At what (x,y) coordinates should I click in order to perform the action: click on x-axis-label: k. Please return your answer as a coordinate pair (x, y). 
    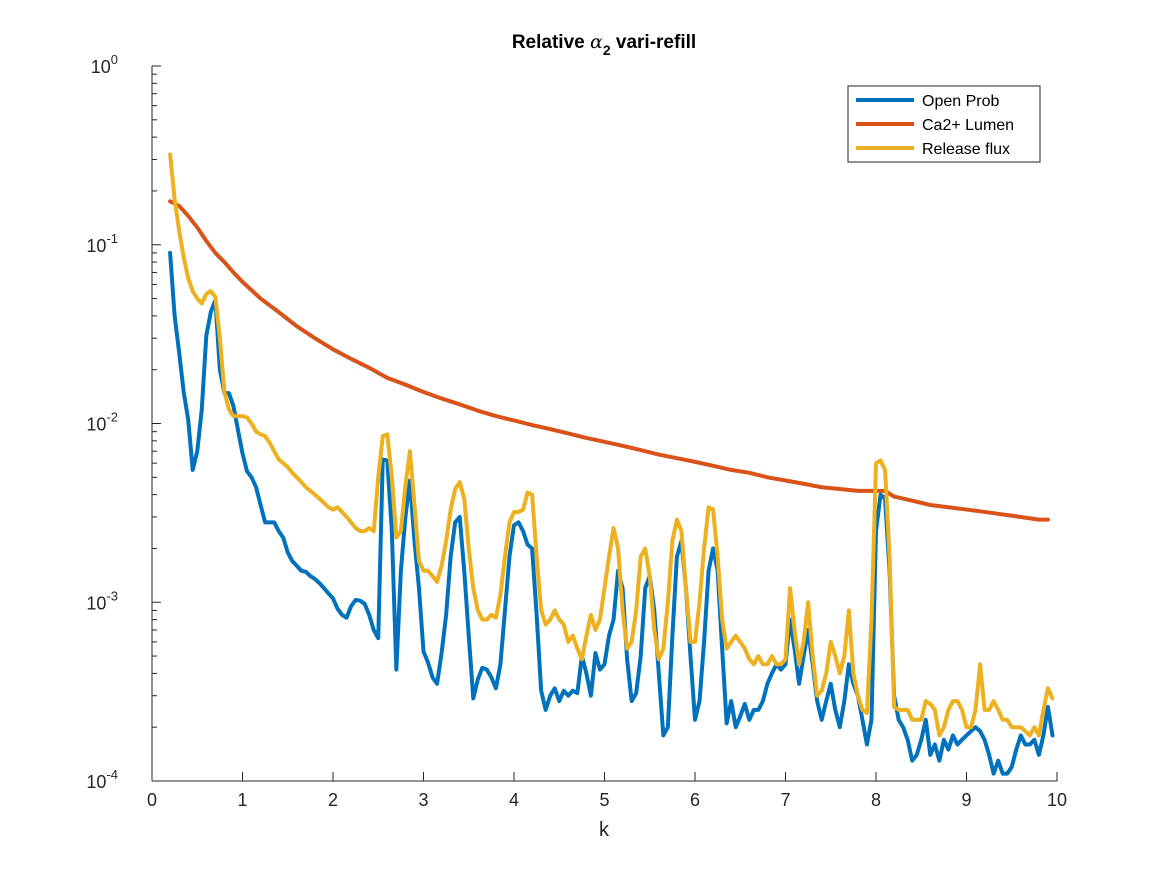
    Looking at the image, I should click on (604, 830).